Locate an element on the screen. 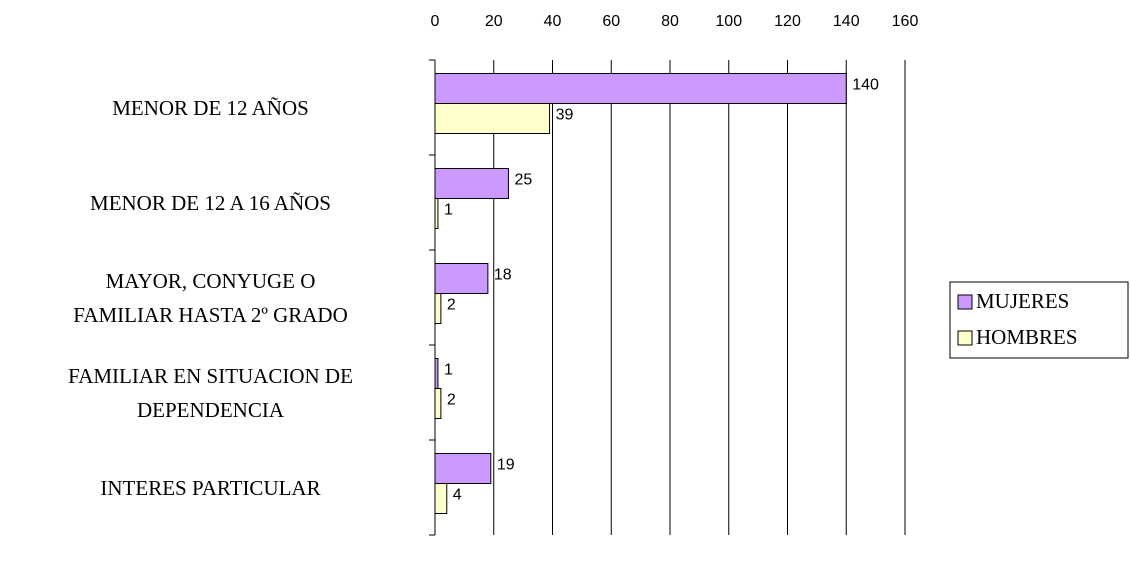 The height and width of the screenshot is (579, 1130). x-tick-label: 40 is located at coordinates (553, 21).